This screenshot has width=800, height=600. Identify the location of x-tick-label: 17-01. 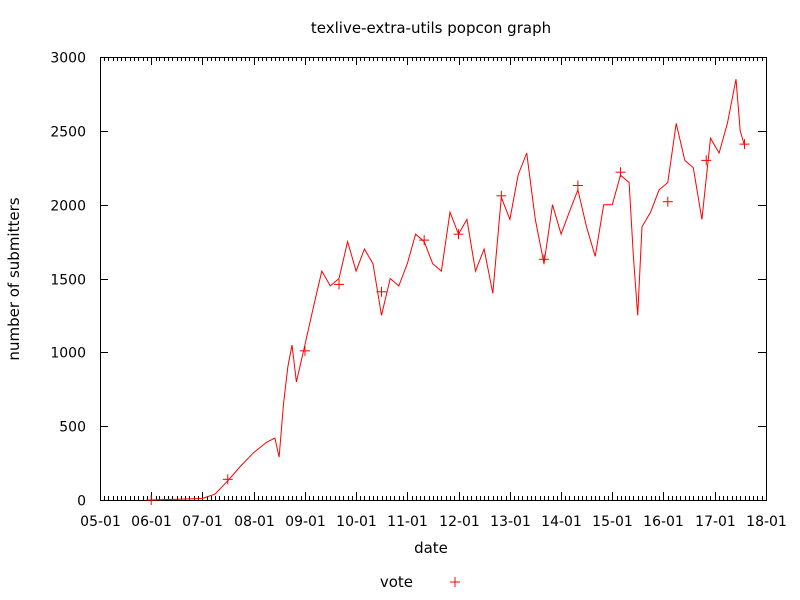
(715, 522).